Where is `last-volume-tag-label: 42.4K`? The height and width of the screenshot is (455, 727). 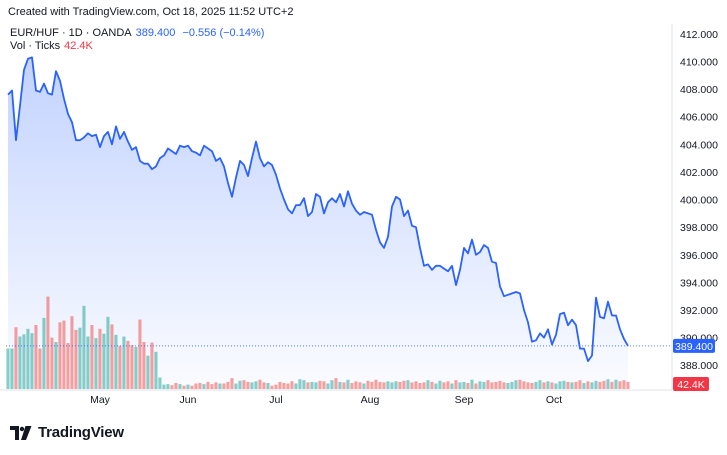
last-volume-tag-label: 42.4K is located at coordinates (690, 385).